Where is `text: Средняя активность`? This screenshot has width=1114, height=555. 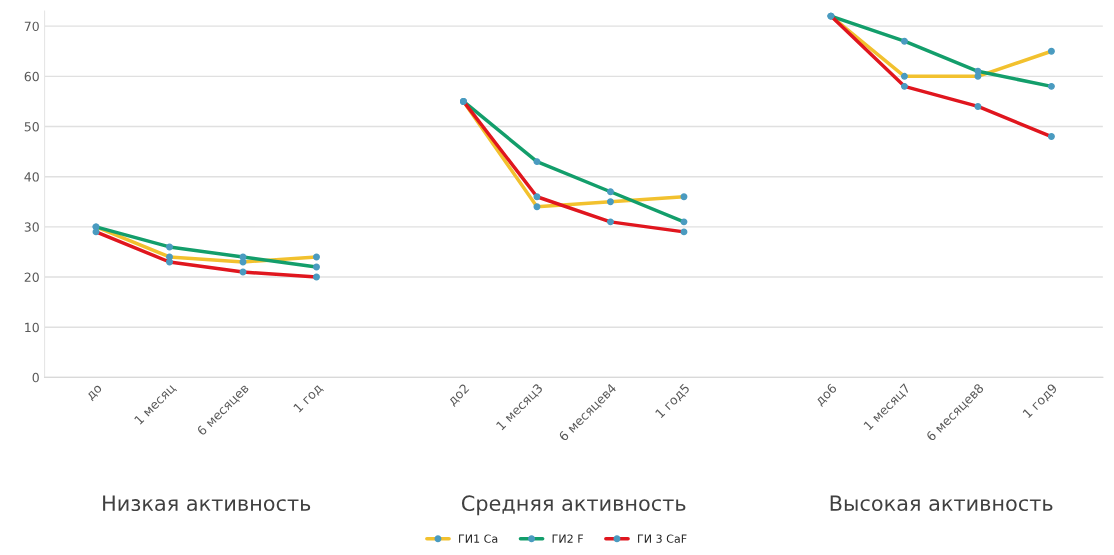
text: Средняя активность is located at coordinates (573, 505).